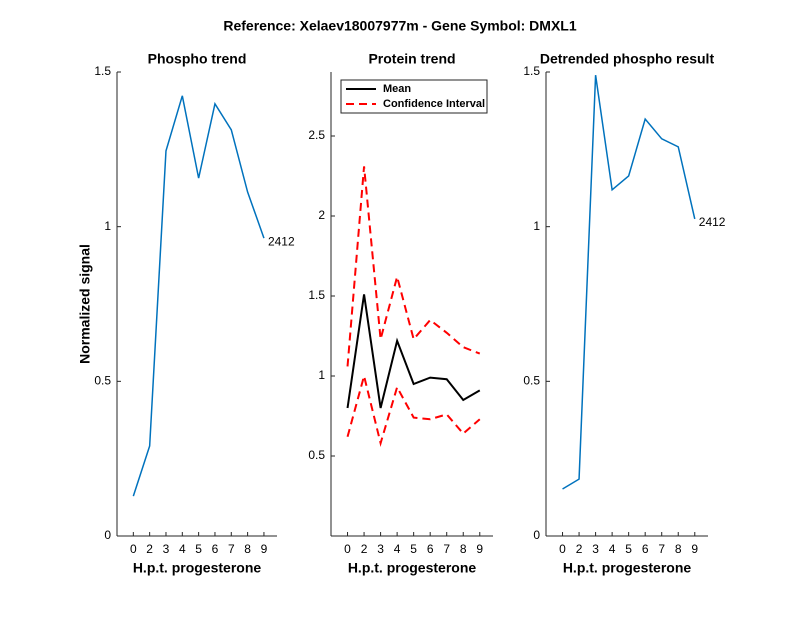 The image size is (800, 618). Describe the element at coordinates (197, 59) in the screenshot. I see `subplot-title: Phospho trend` at that location.